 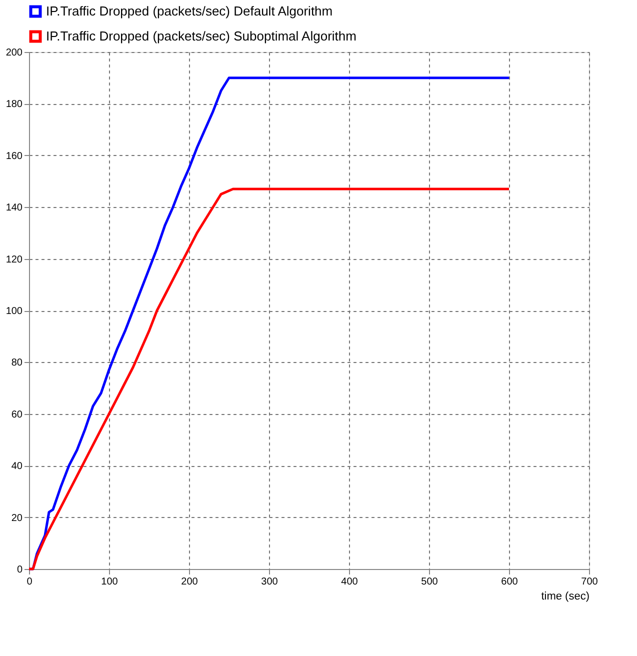 What do you see at coordinates (429, 582) in the screenshot?
I see `x-tick-label: 500` at bounding box center [429, 582].